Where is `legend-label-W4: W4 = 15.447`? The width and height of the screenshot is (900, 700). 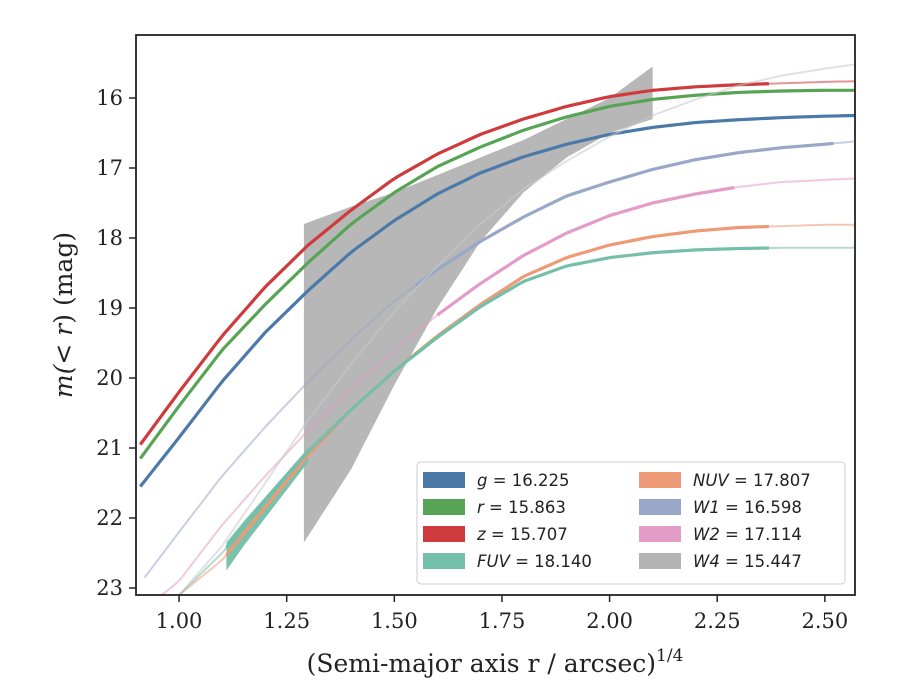 legend-label-W4: W4 = 15.447 is located at coordinates (747, 561).